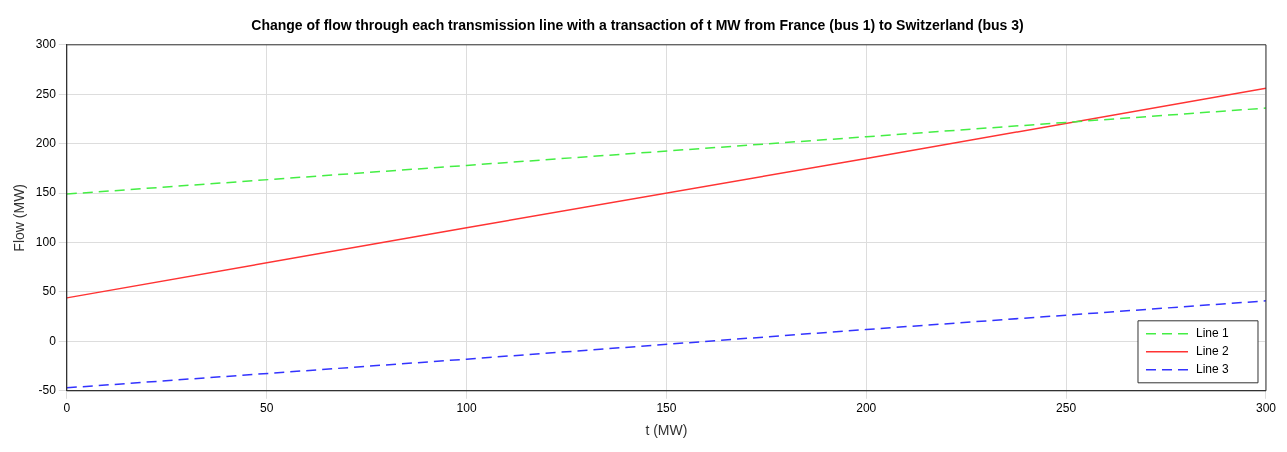  Describe the element at coordinates (267, 408) in the screenshot. I see `x-tick-label: 50` at that location.